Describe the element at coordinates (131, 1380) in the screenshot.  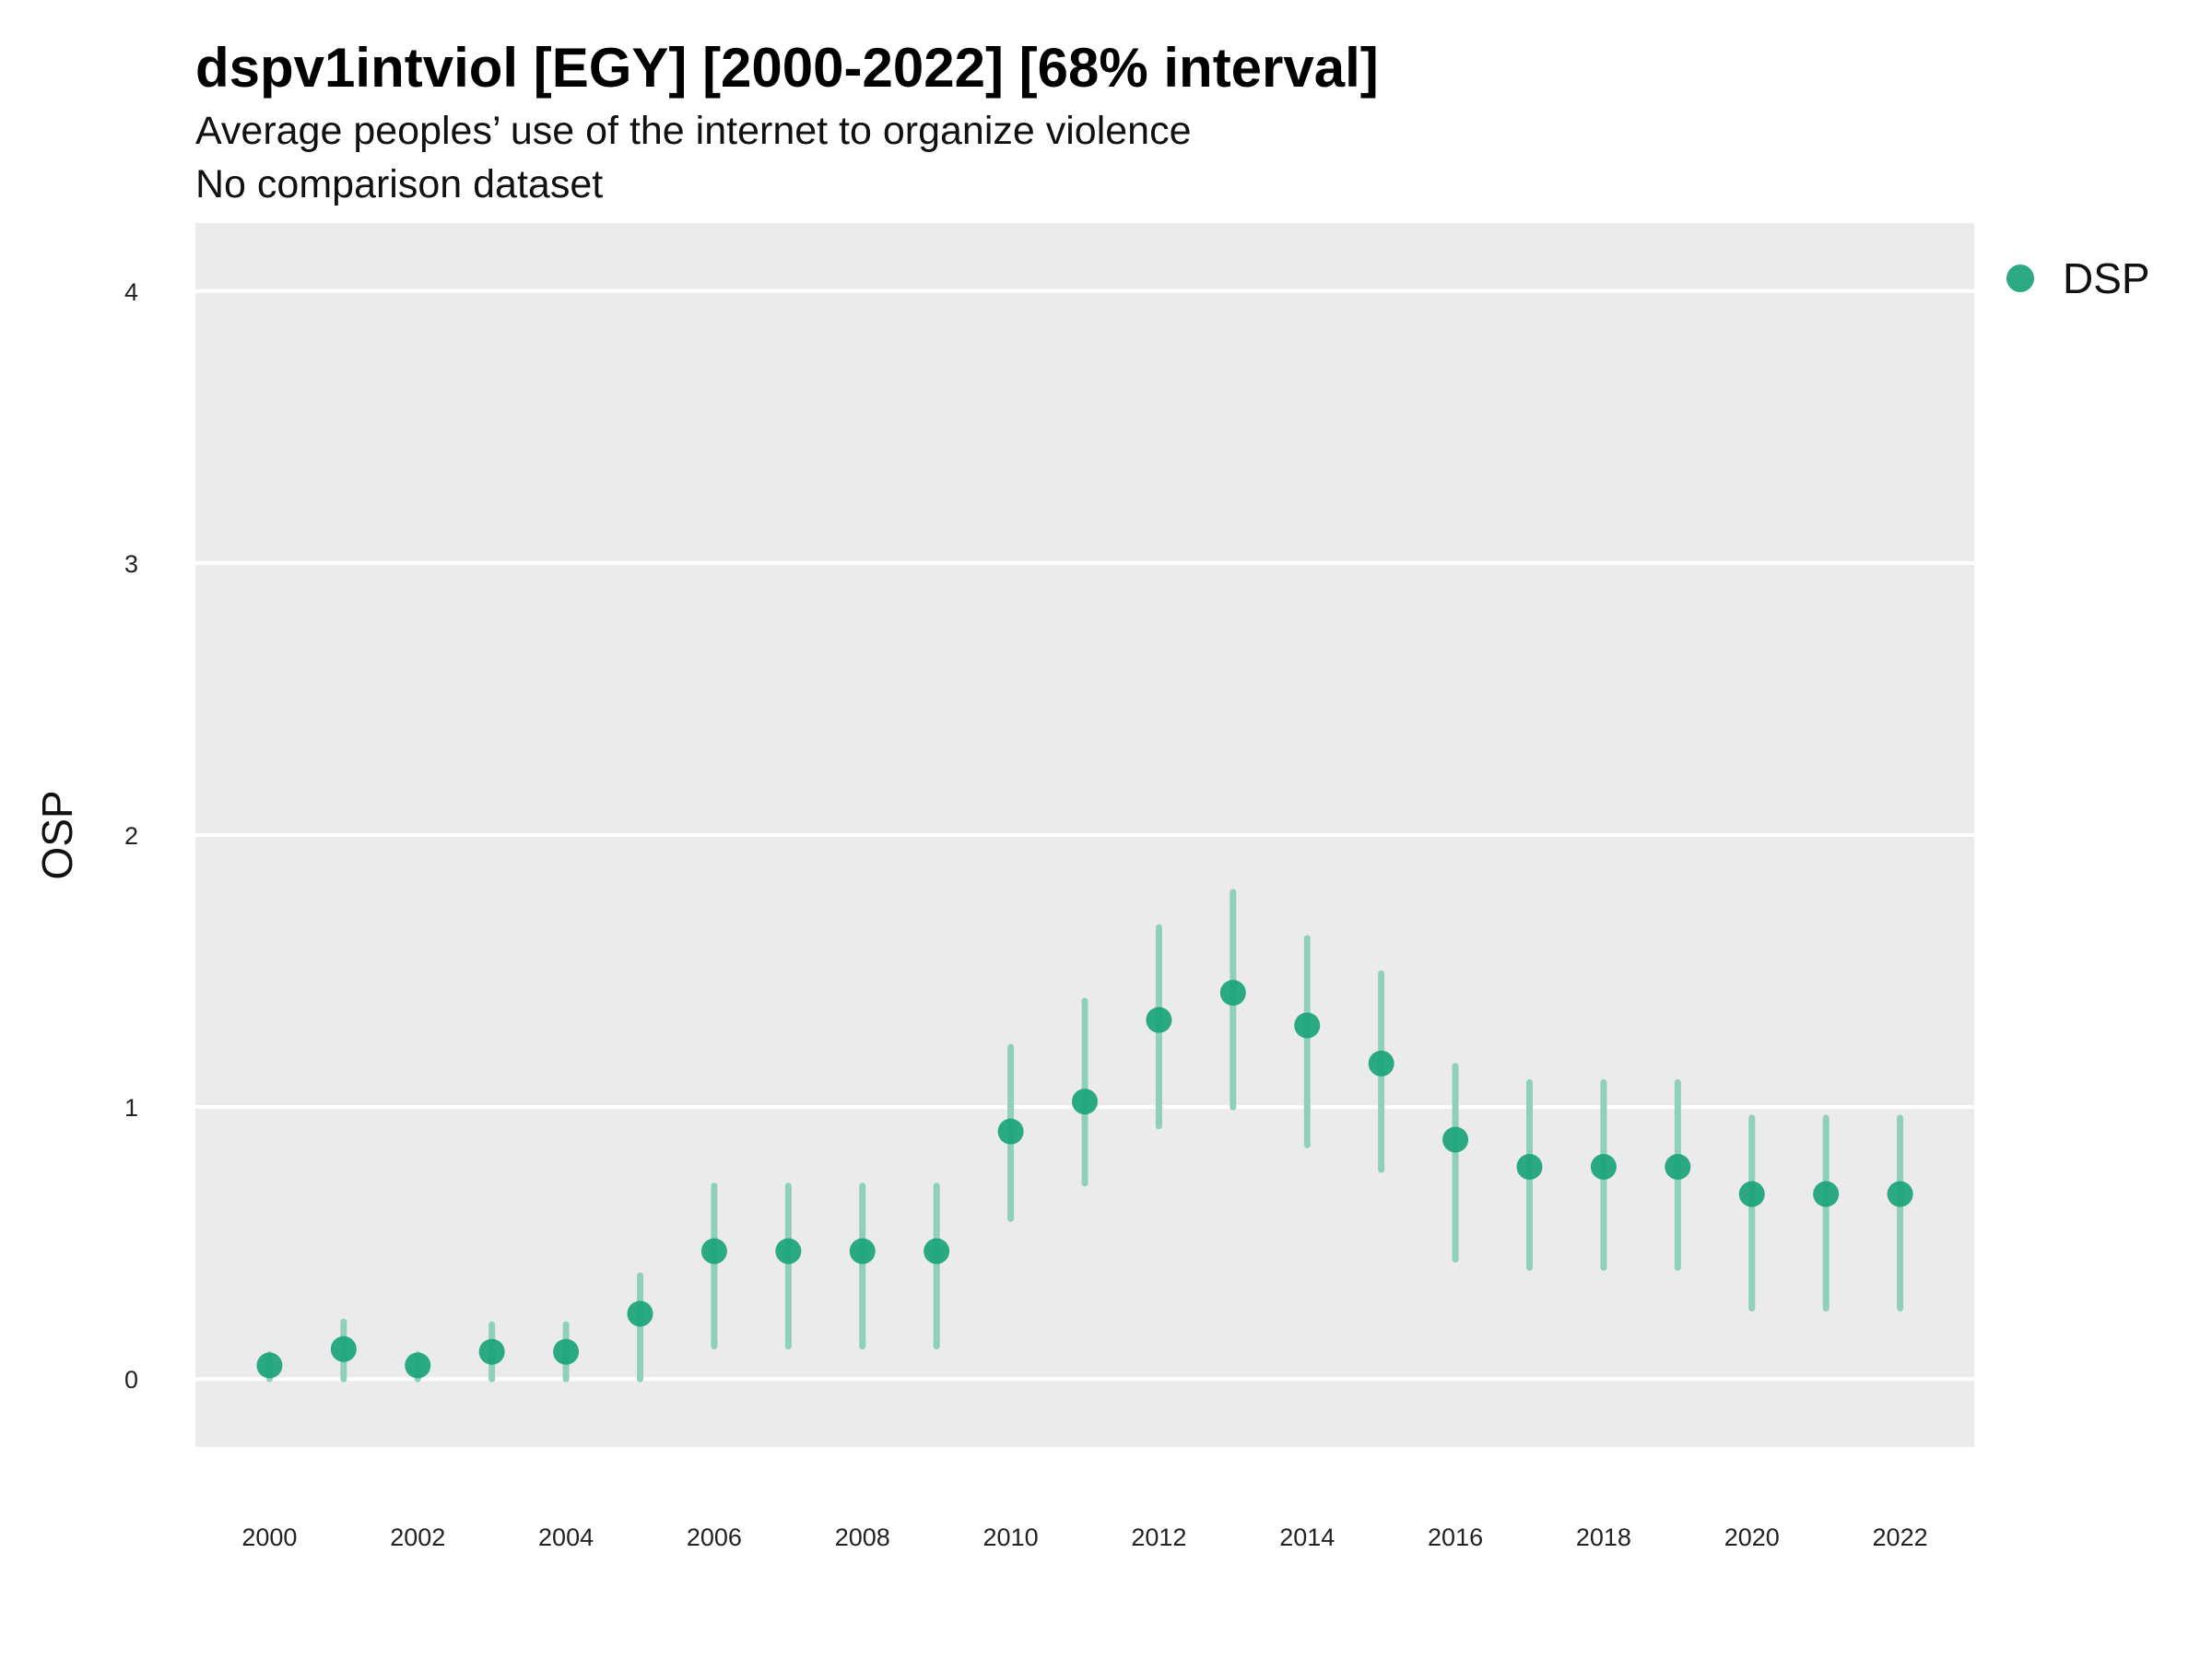
I see `y-tick-label: 0` at that location.